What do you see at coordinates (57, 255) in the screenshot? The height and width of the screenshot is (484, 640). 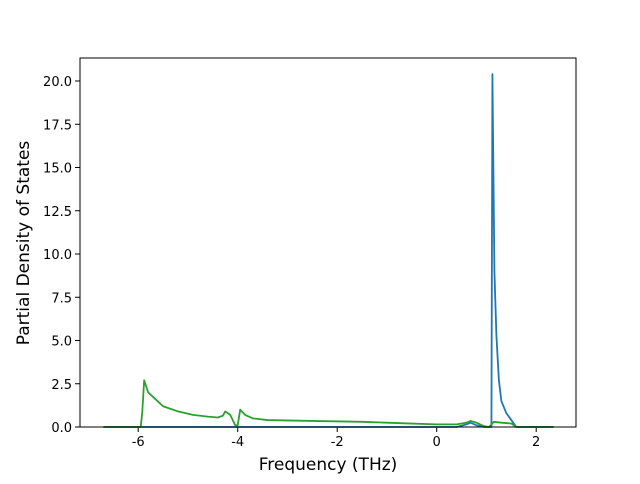 I see `y-tick-label: 10.0` at bounding box center [57, 255].